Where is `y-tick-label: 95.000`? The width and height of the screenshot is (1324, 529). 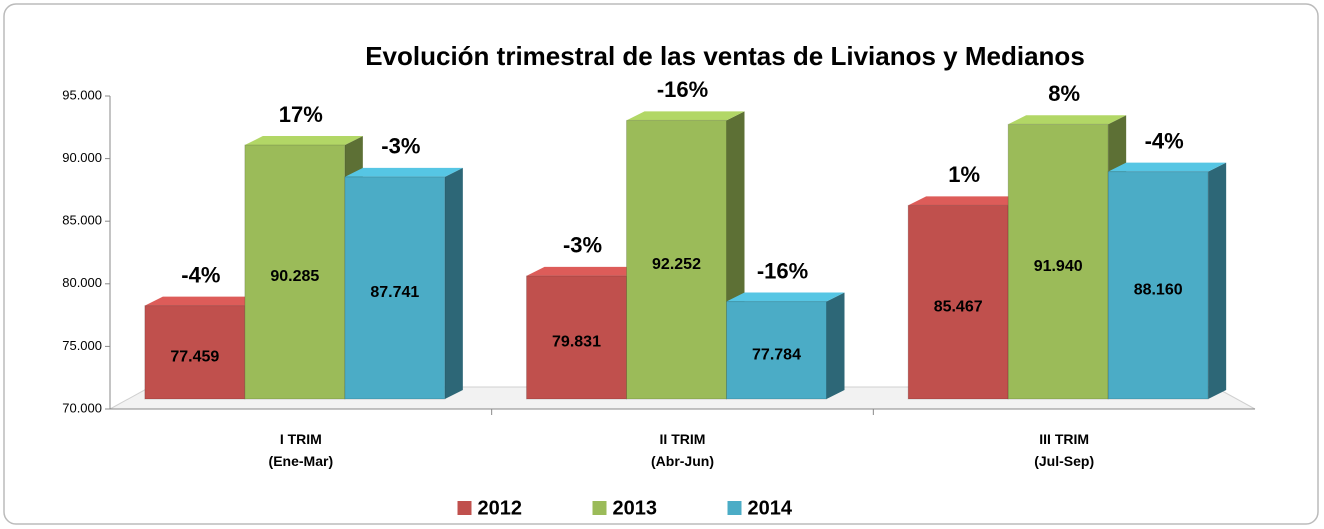 y-tick-label: 95.000 is located at coordinates (82, 94).